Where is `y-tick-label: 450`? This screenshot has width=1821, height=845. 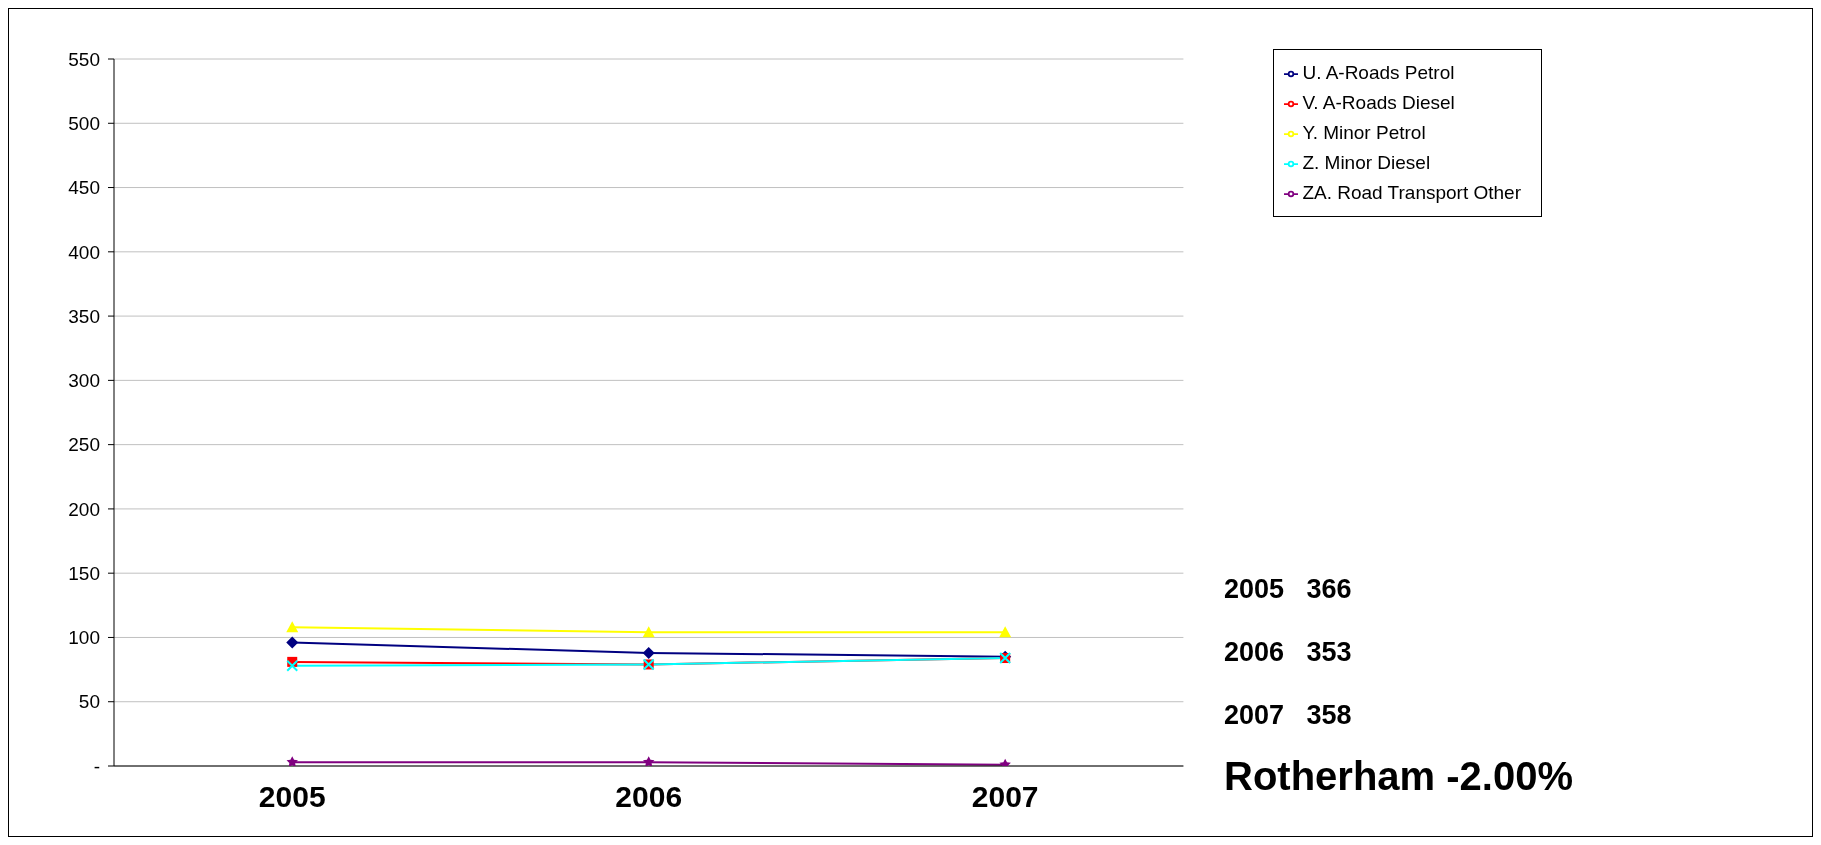 y-tick-label: 450 is located at coordinates (84, 188).